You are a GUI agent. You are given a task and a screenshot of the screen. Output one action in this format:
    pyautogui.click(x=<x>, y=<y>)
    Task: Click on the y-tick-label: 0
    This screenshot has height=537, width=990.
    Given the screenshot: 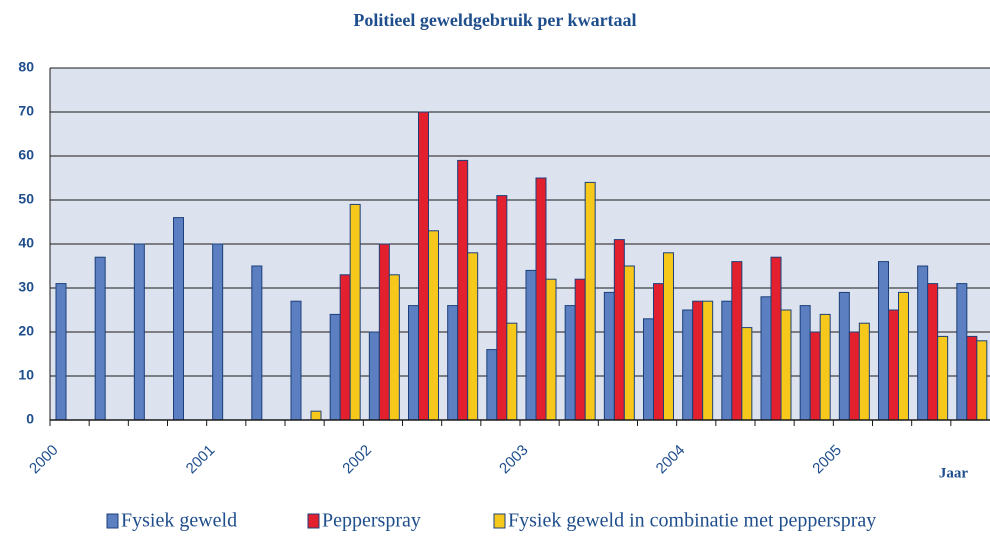 What is the action you would take?
    pyautogui.click(x=30, y=419)
    